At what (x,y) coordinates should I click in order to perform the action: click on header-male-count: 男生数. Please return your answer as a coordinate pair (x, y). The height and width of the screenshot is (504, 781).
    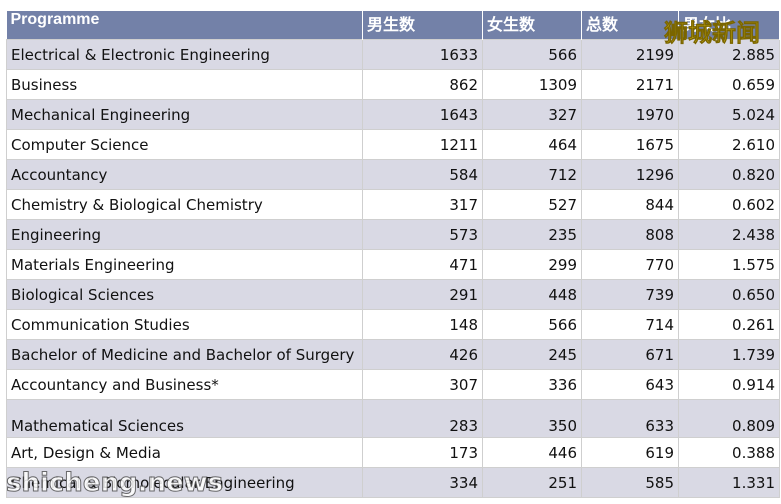
    Looking at the image, I should click on (422, 25).